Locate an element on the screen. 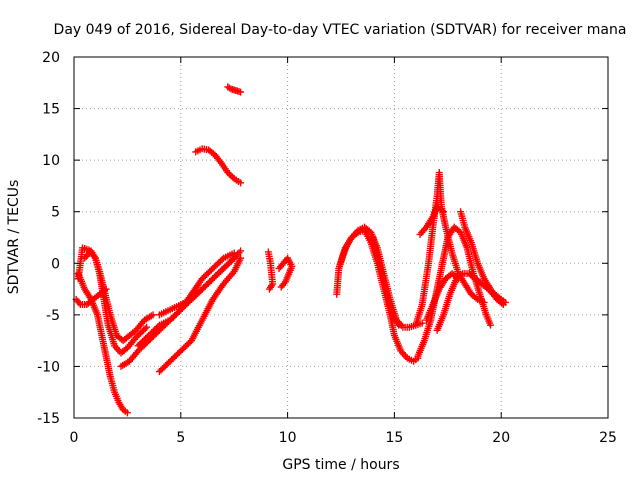 The image size is (640, 480). series-trace-u is located at coordinates (482, 258).